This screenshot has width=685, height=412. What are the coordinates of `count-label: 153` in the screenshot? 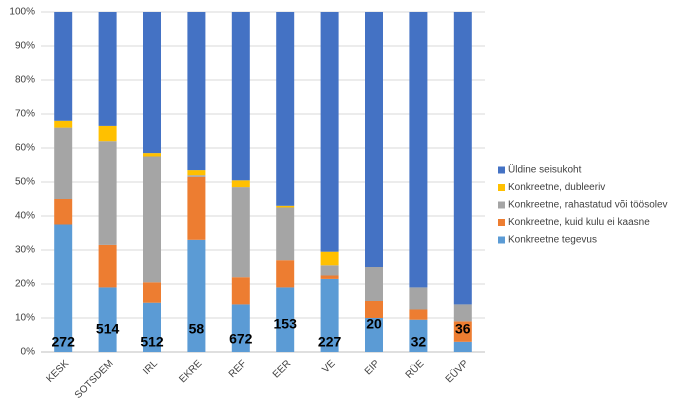 It's located at (286, 324).